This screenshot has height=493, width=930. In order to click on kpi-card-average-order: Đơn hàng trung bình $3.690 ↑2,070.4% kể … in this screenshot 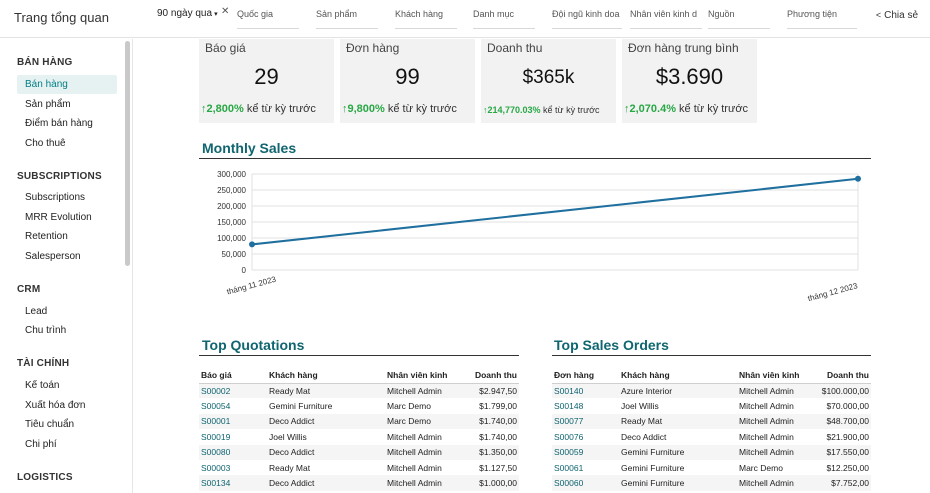, I will do `click(689, 81)`.